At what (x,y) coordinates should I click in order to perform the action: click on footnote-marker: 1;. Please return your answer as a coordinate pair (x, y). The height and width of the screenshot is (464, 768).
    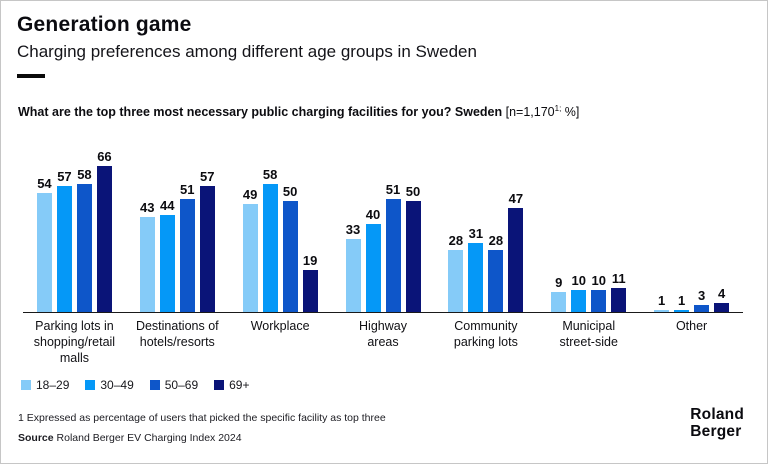
    Looking at the image, I should click on (558, 108).